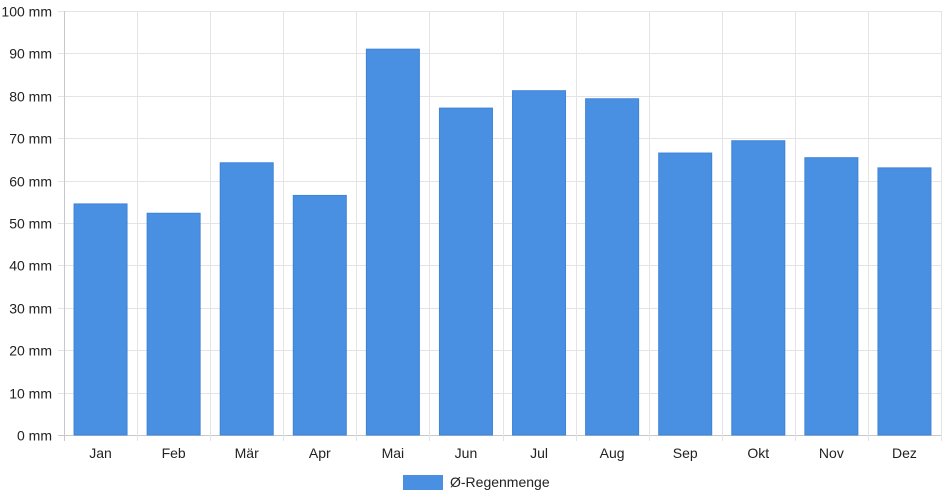 This screenshot has width=952, height=500. What do you see at coordinates (831, 296) in the screenshot?
I see `bar-nov` at bounding box center [831, 296].